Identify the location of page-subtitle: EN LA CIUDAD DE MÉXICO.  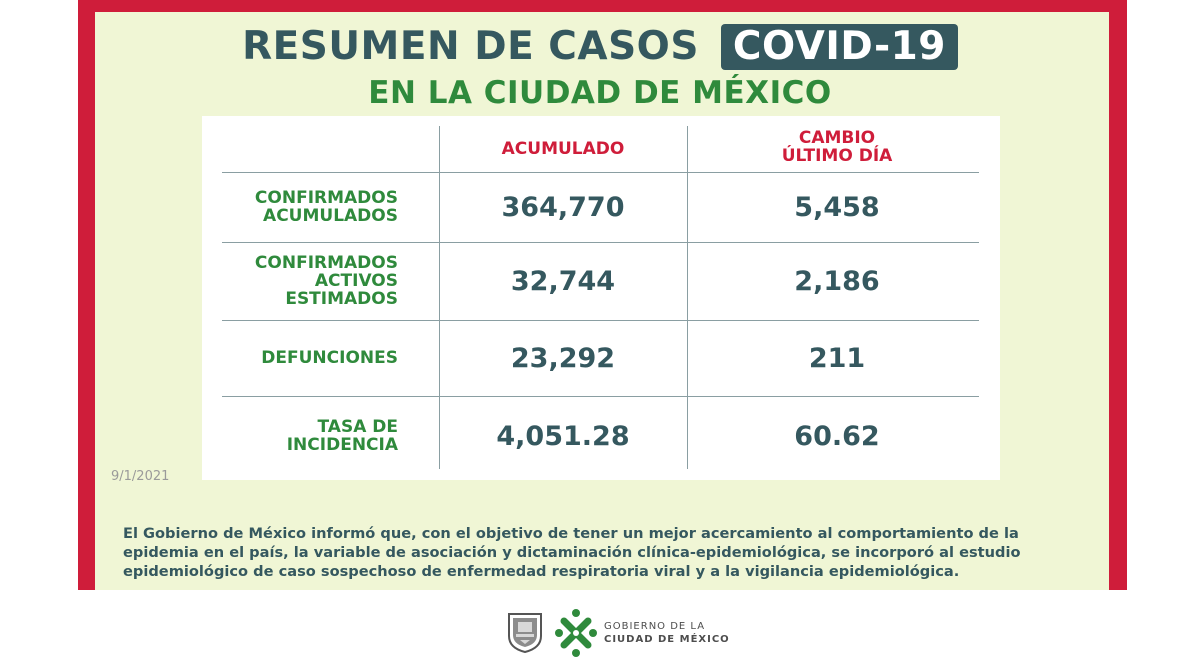
(600, 93).